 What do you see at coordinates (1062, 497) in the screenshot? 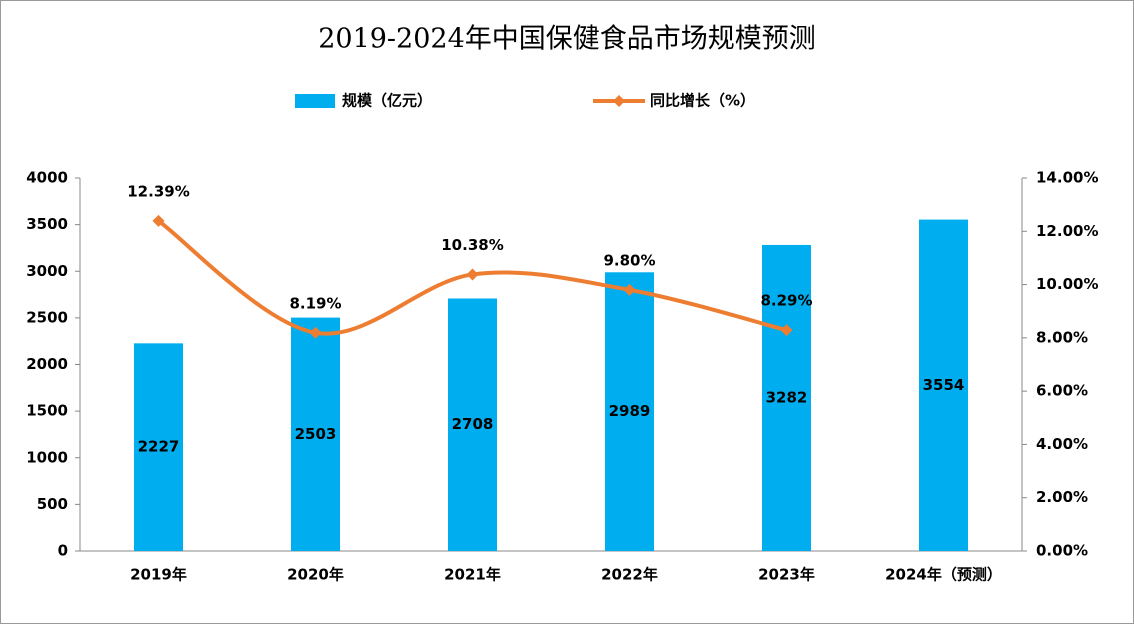
I see `y2-tick-label: 2.00%` at bounding box center [1062, 497].